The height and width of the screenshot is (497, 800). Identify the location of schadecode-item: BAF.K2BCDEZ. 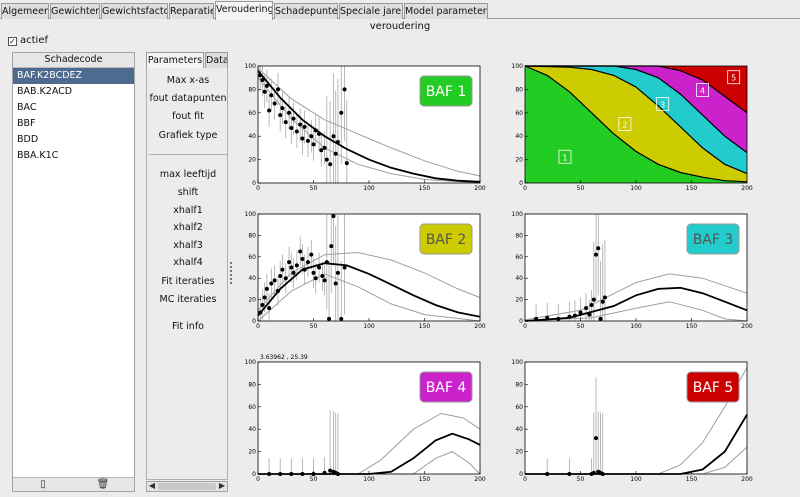
(73, 76).